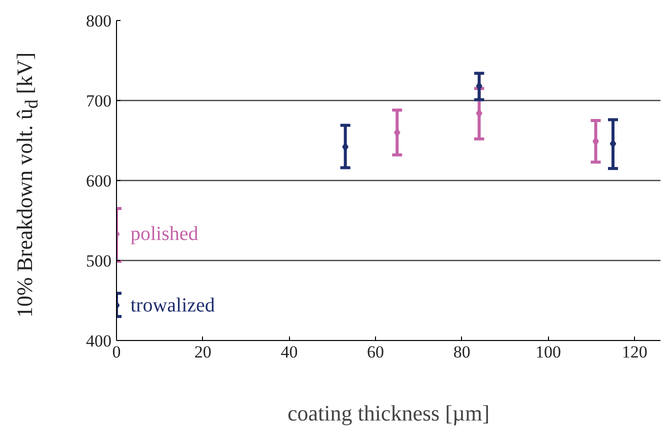  What do you see at coordinates (99, 181) in the screenshot?
I see `y-tick-label: 600` at bounding box center [99, 181].